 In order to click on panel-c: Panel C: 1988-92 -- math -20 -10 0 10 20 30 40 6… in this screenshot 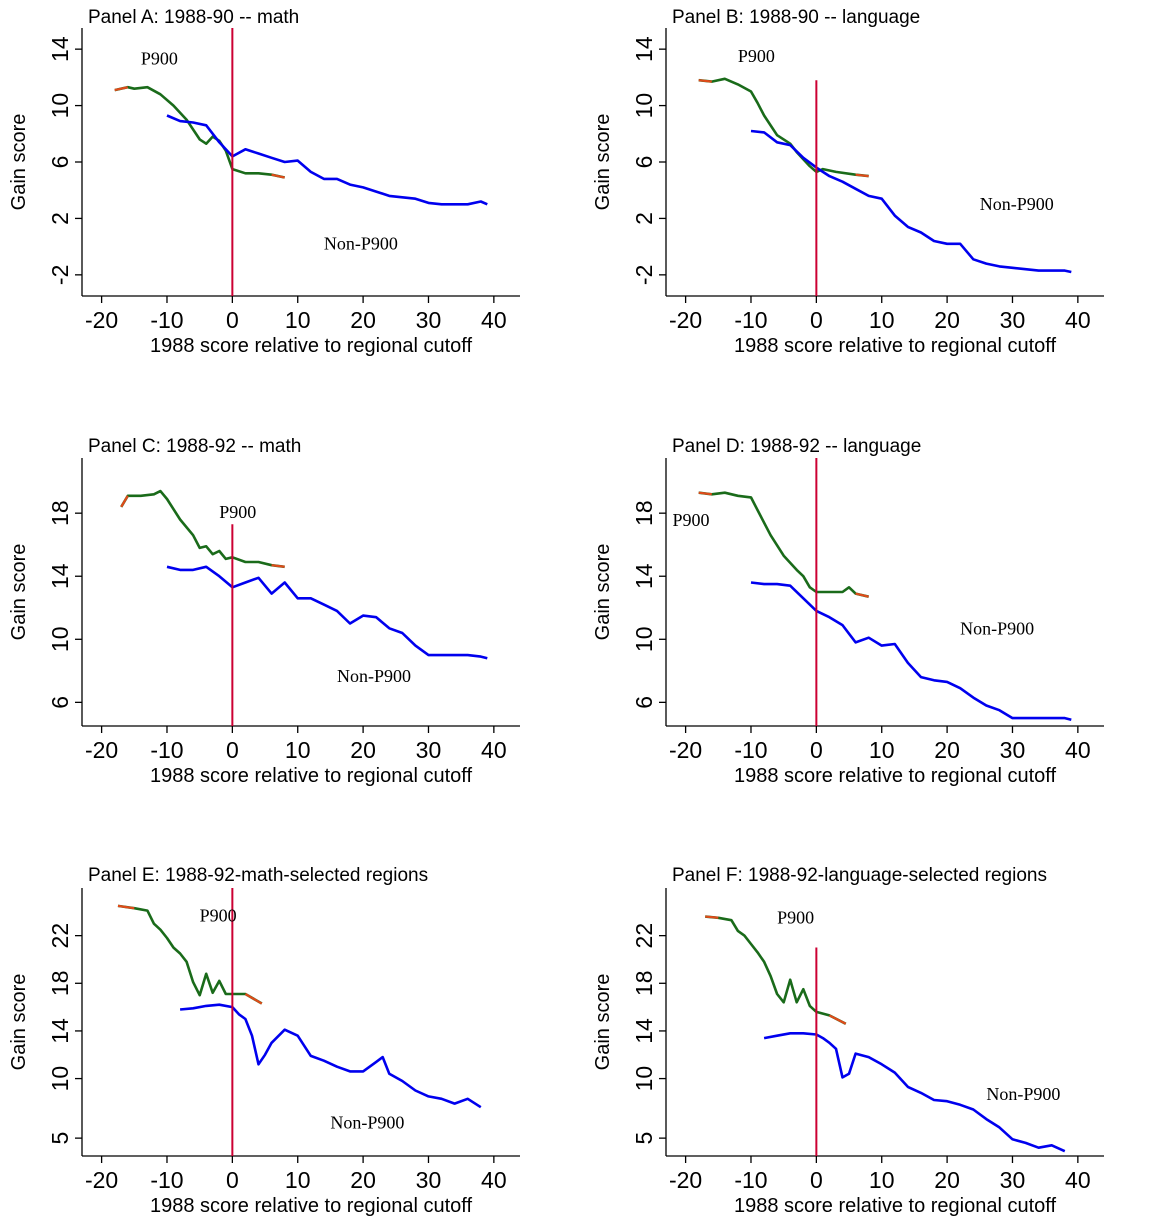, I will do `click(264, 611)`.